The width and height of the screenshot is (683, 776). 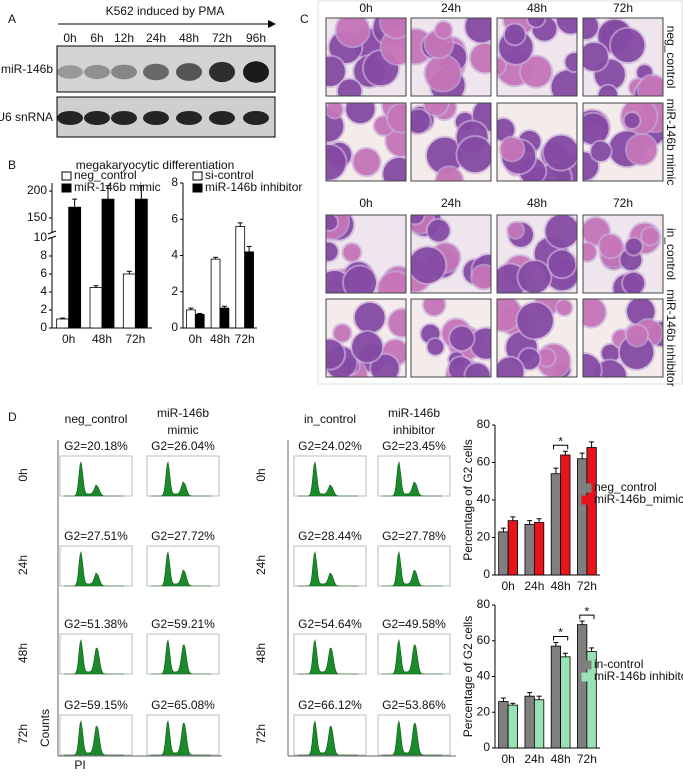 I want to click on column-header: neg_control, so click(x=96, y=419).